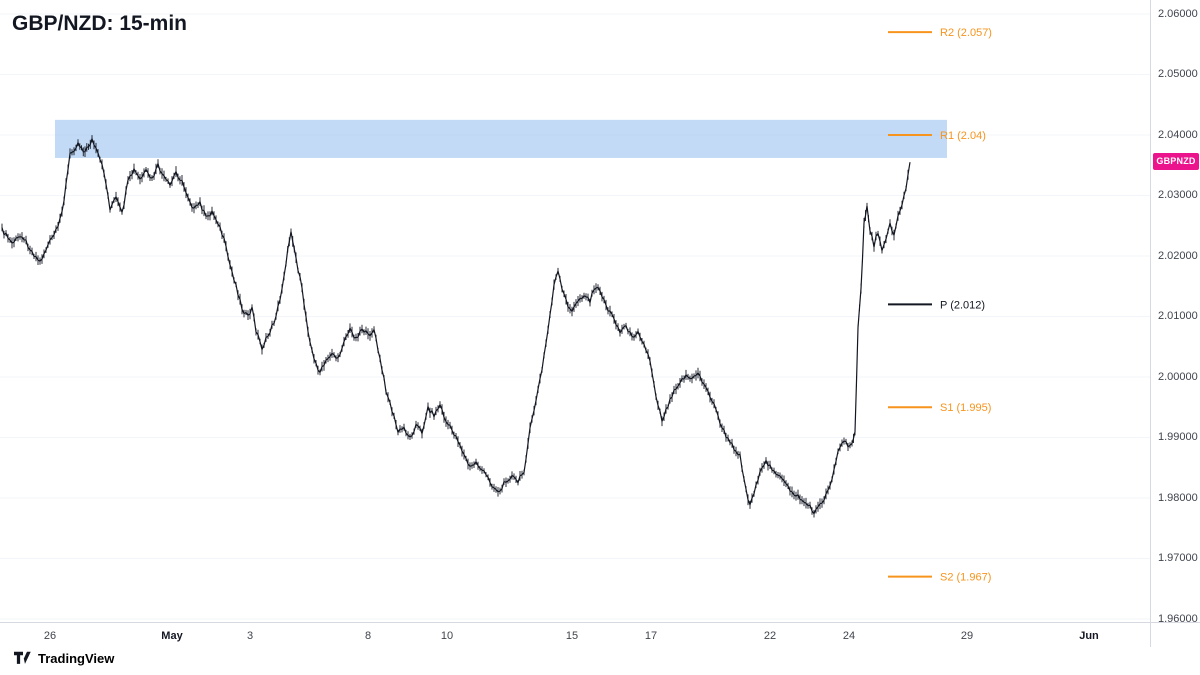 This screenshot has width=1200, height=675. Describe the element at coordinates (770, 636) in the screenshot. I see `time-axis-label: 22` at that location.